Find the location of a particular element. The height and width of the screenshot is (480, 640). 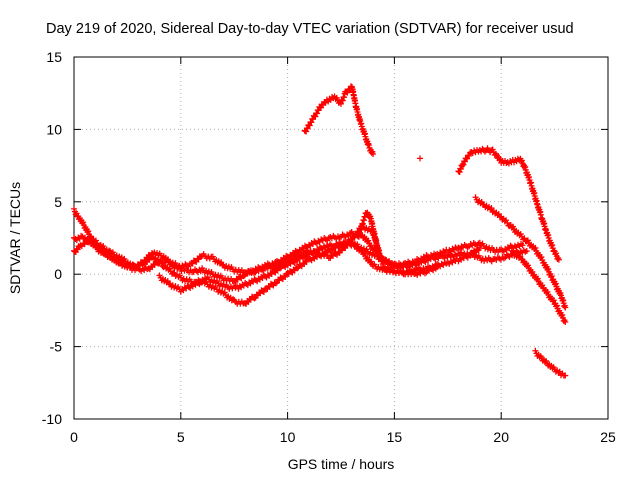

x-axis-label: GPS time / hours is located at coordinates (341, 464).